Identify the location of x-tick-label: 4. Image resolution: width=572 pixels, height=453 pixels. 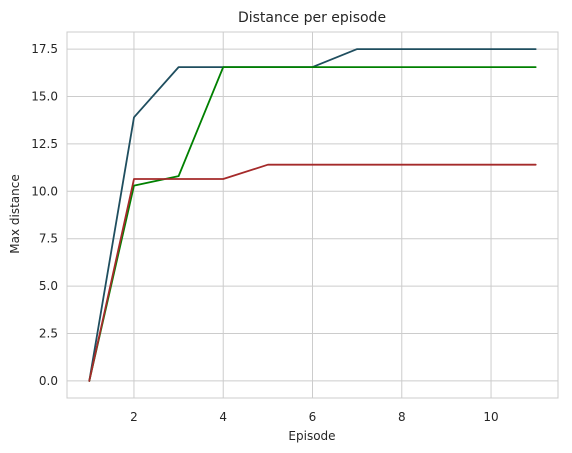
(223, 417).